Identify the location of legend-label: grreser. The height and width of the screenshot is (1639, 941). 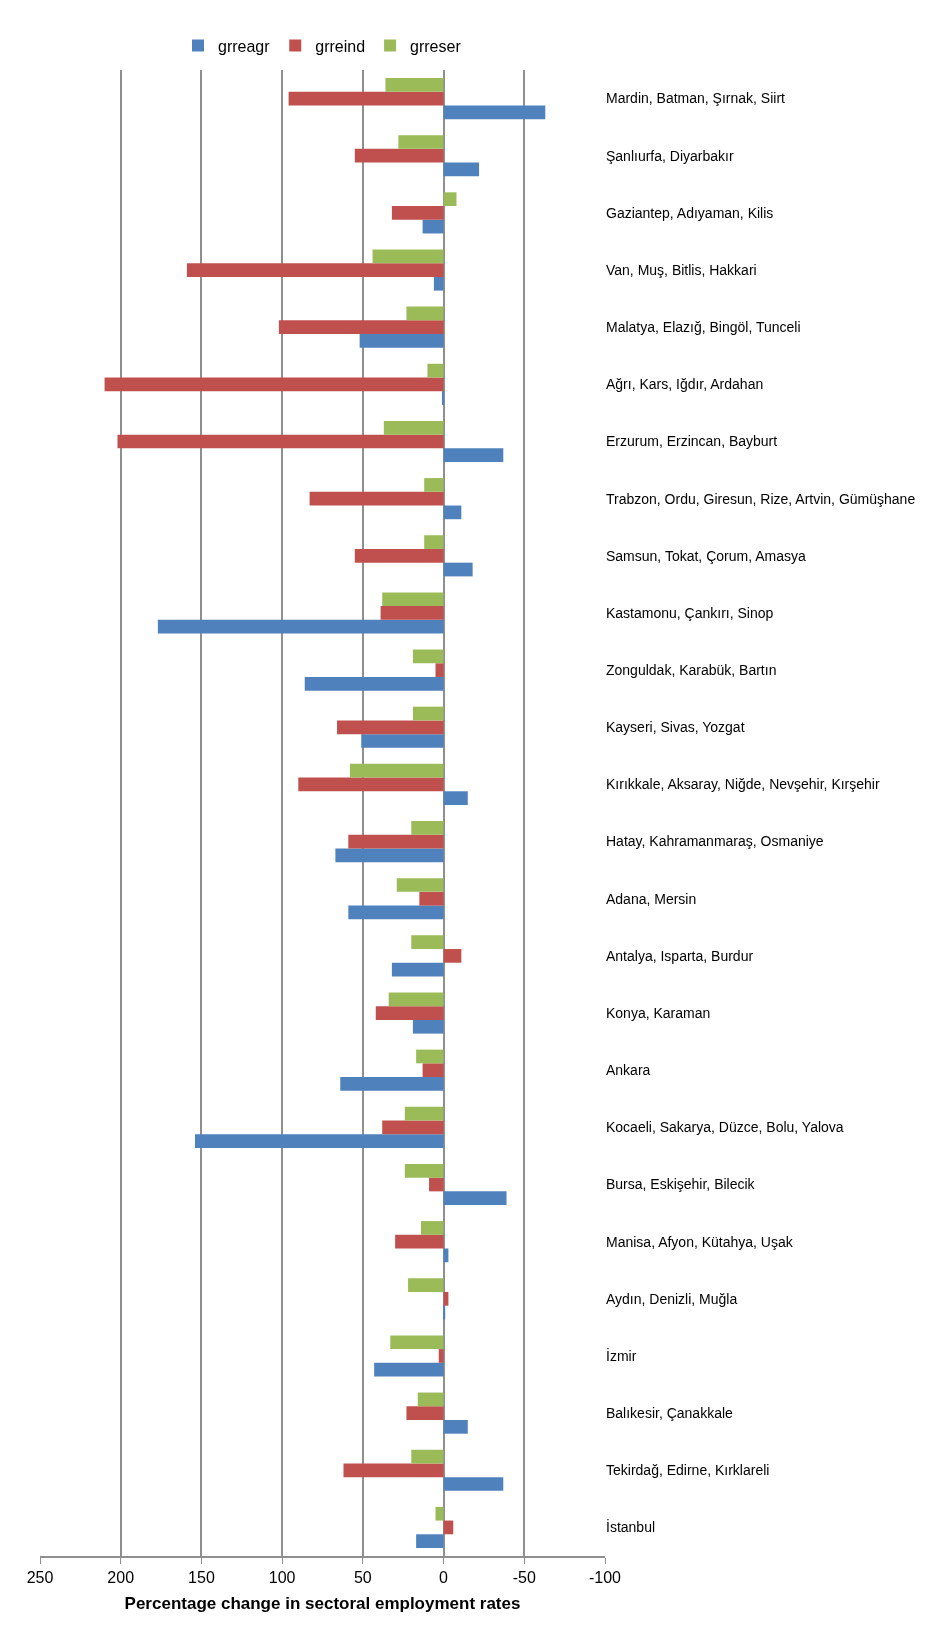
(436, 46).